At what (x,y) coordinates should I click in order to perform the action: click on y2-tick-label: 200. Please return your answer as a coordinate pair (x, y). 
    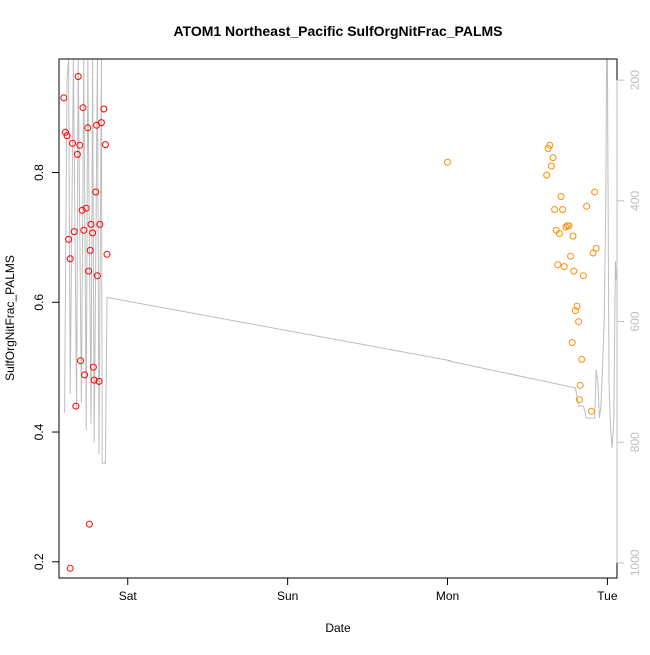
    Looking at the image, I should click on (635, 80).